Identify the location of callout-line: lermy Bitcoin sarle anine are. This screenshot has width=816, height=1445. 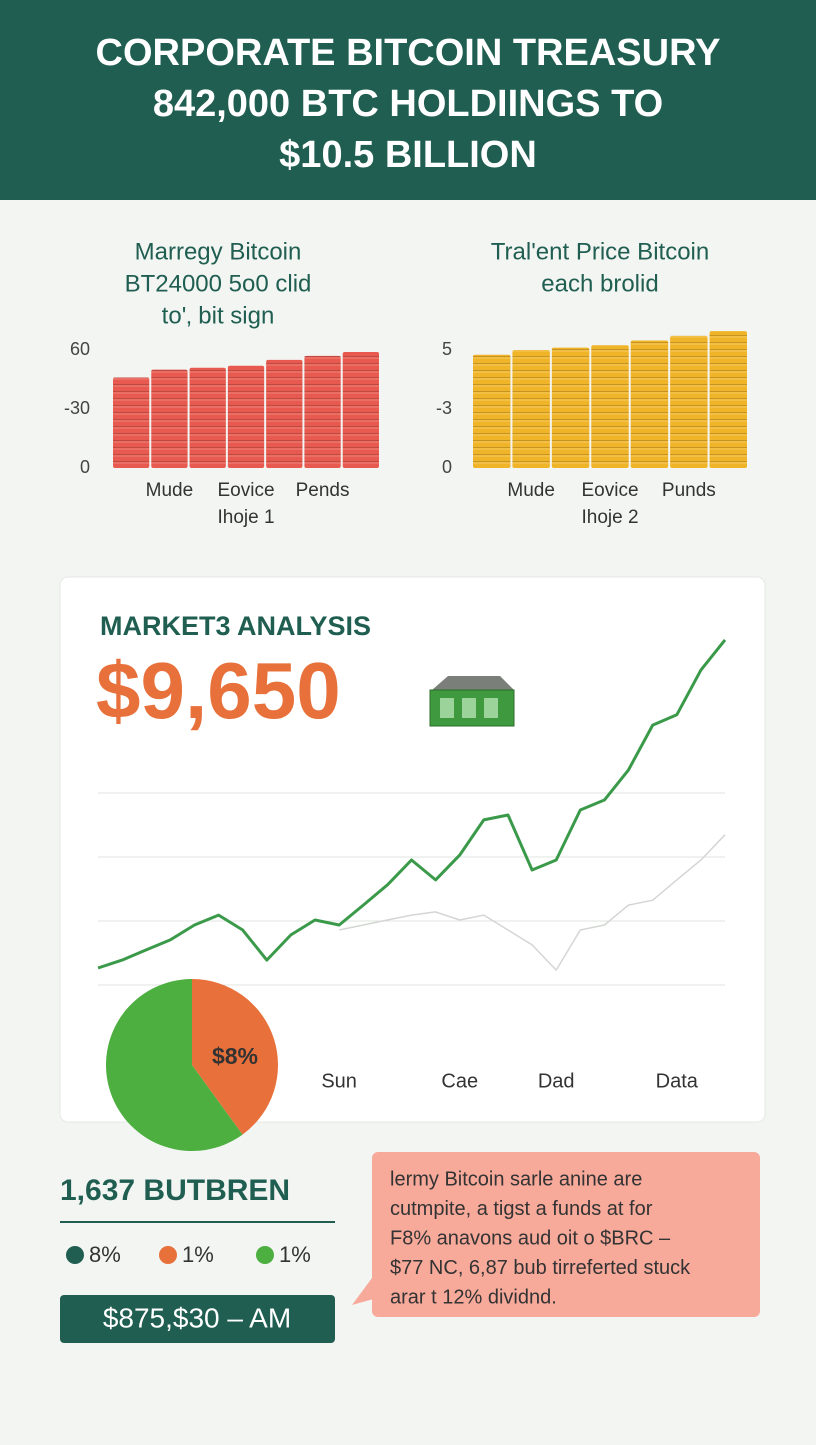
(516, 1179).